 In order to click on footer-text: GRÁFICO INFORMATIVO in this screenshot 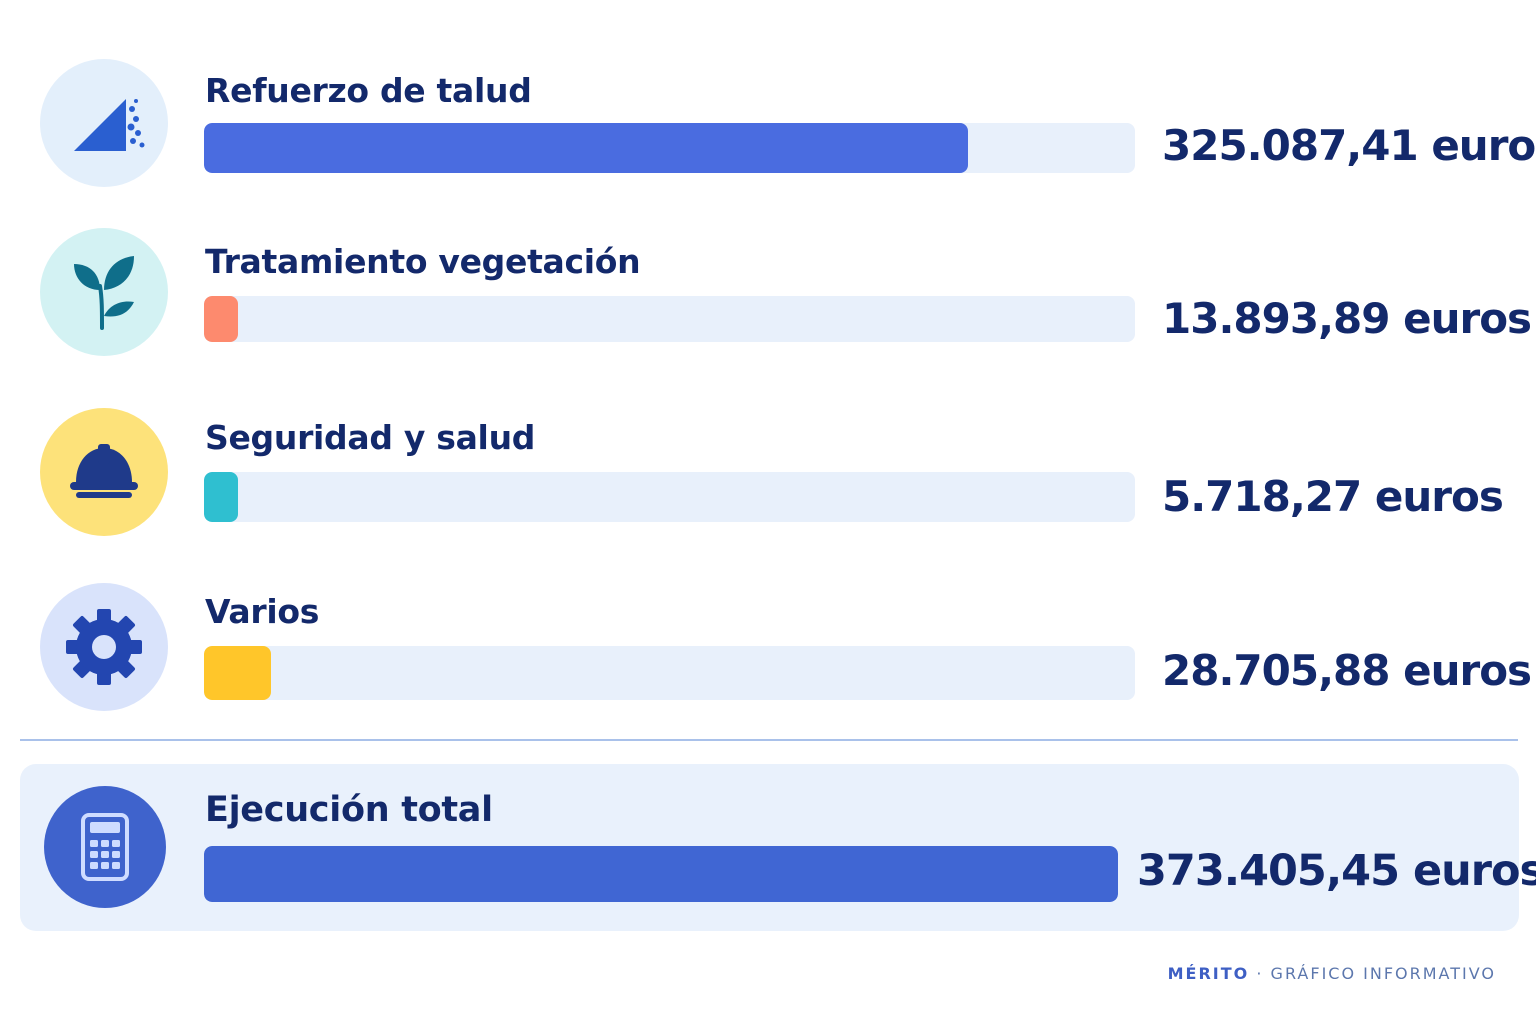, I will do `click(1383, 973)`.